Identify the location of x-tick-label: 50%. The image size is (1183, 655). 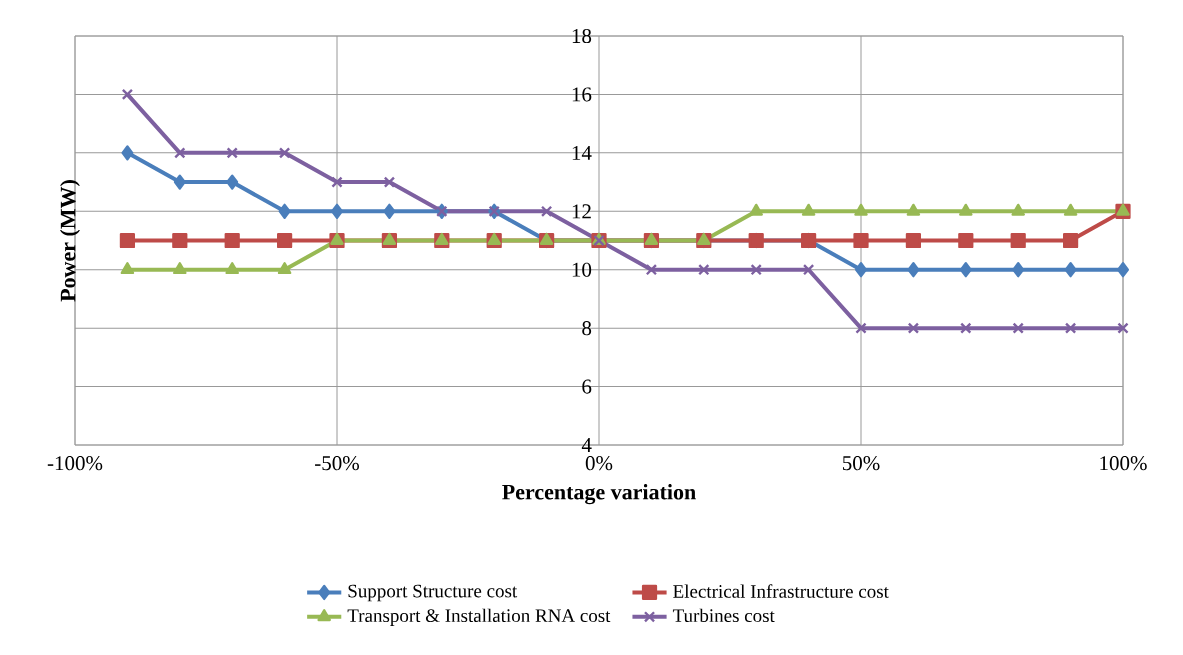
(861, 463).